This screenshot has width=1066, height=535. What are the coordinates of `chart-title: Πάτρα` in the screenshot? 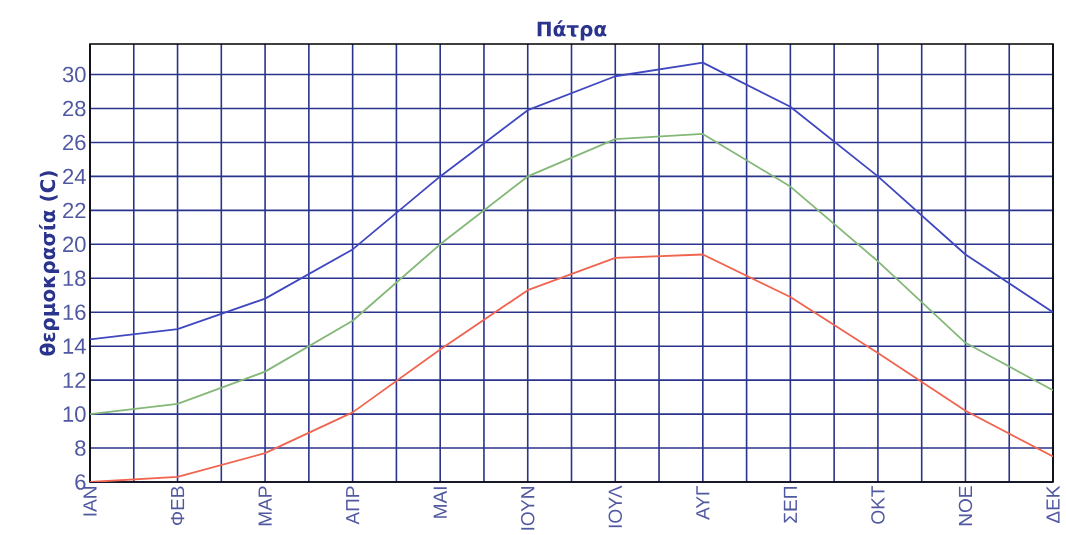 It's located at (572, 30).